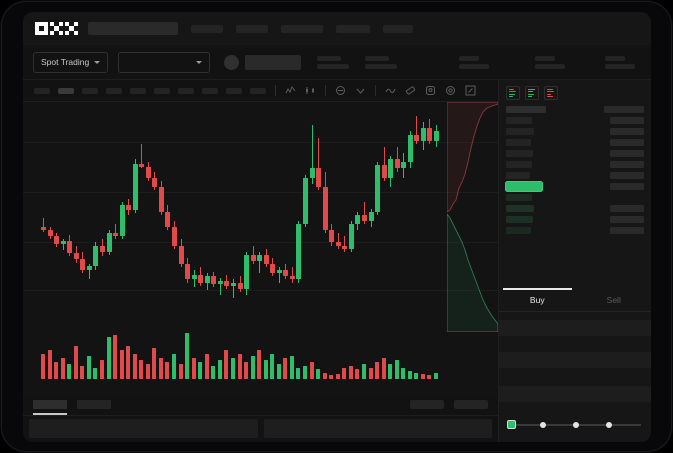  What do you see at coordinates (532, 93) in the screenshot?
I see `orderbook-mode-bids` at bounding box center [532, 93].